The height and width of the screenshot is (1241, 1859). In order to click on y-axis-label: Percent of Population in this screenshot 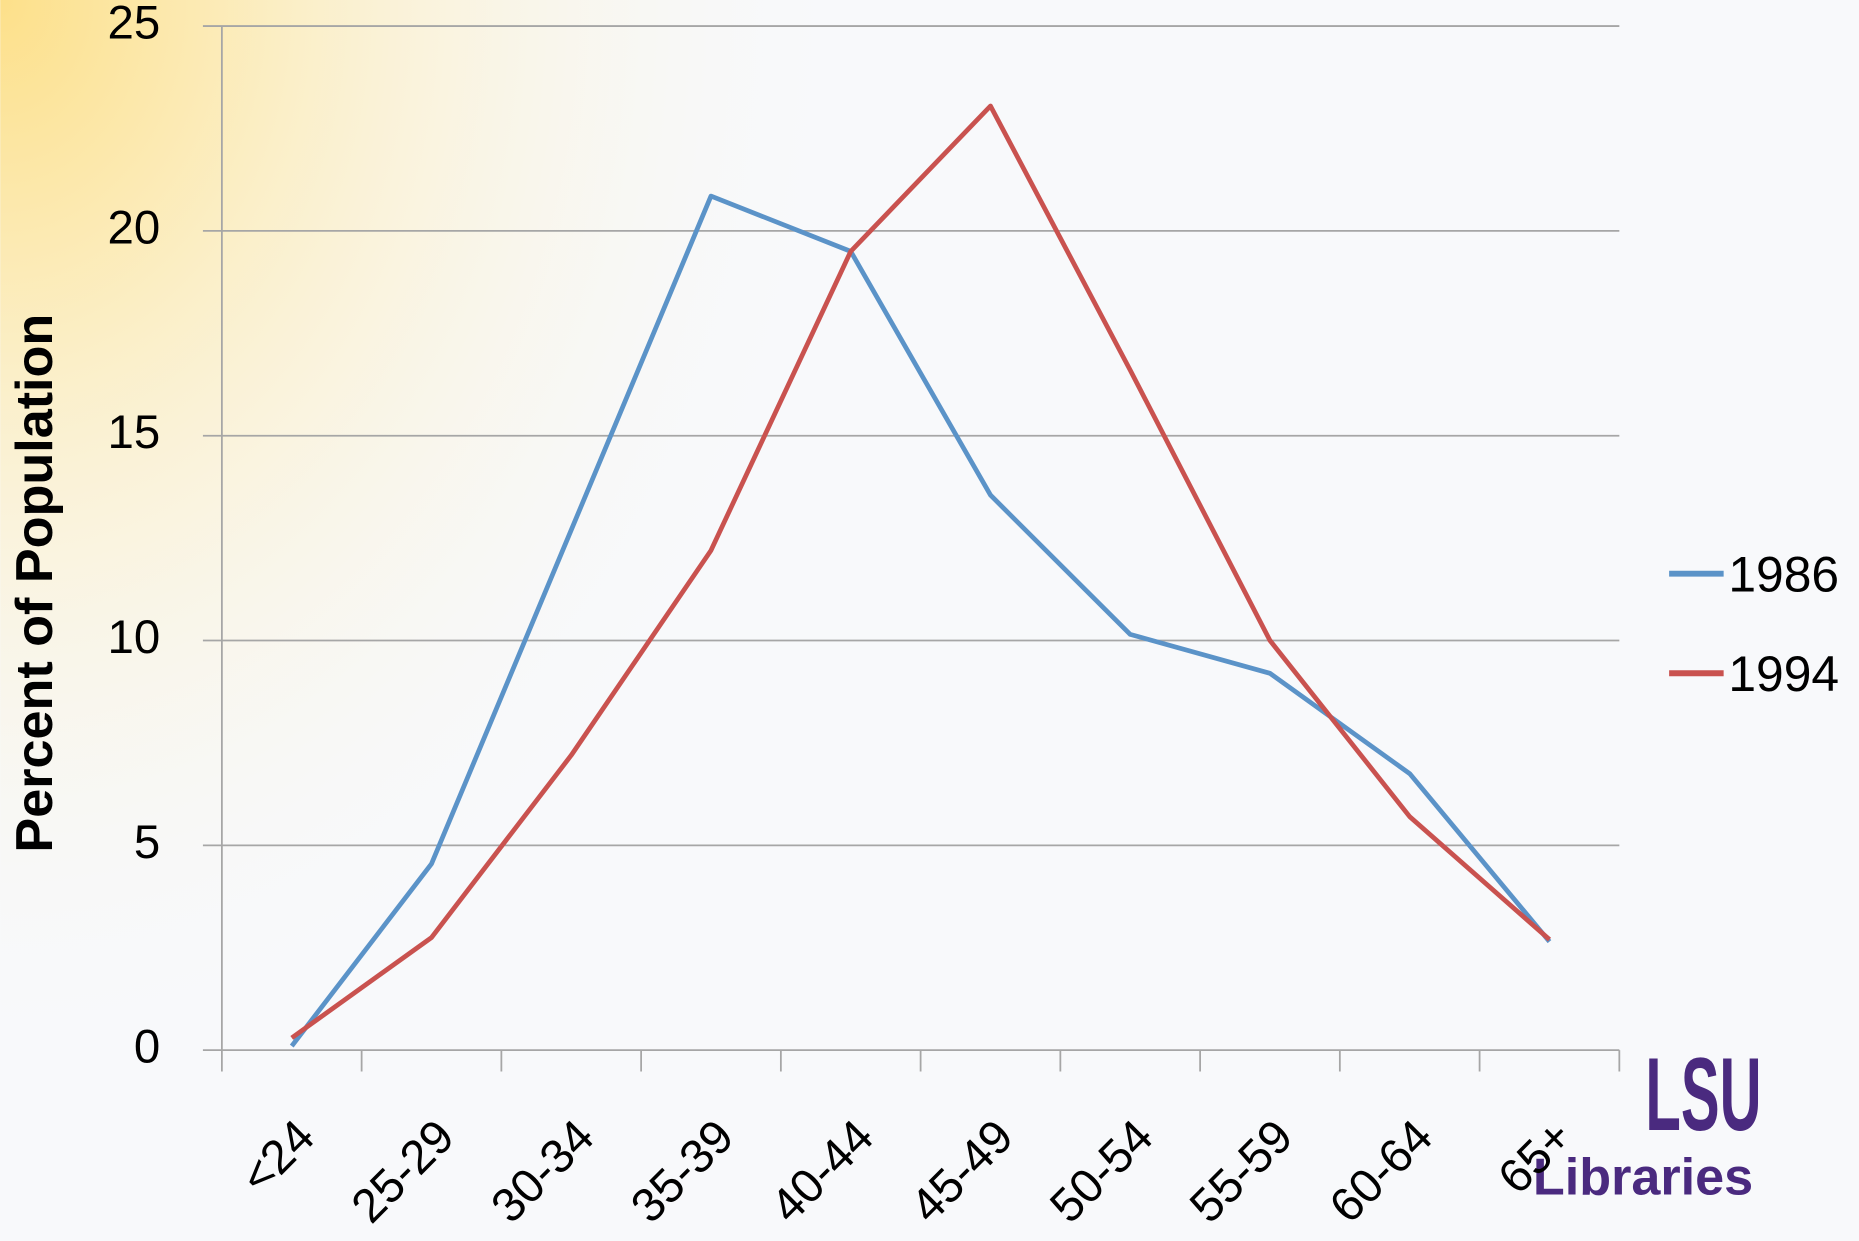, I will do `click(35, 583)`.